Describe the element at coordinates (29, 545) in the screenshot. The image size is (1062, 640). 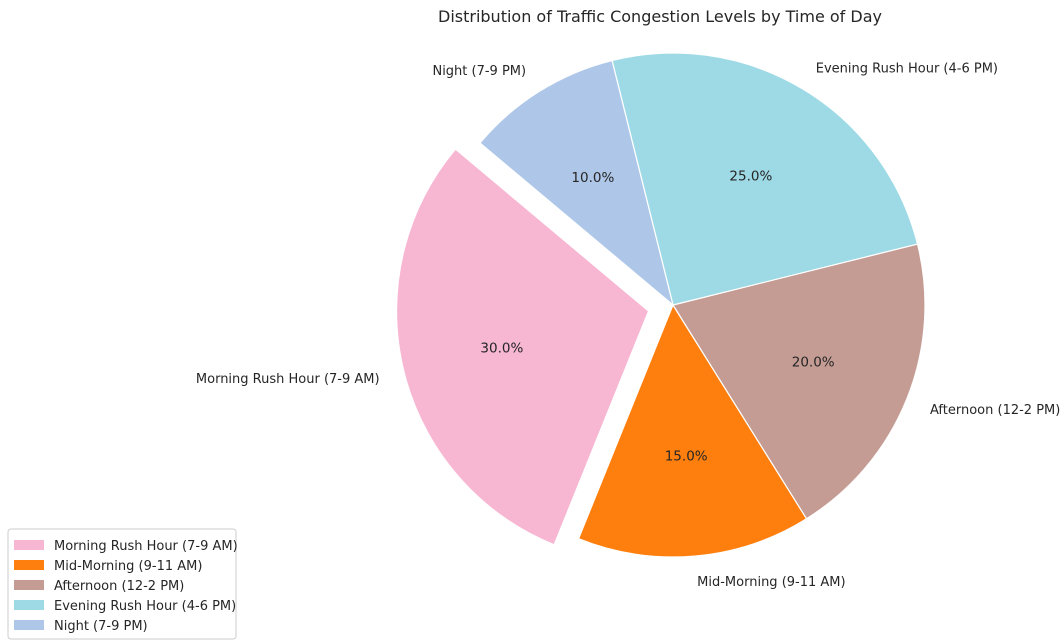
I see `legend-swatch-morning-rush-hour-7-9-am` at that location.